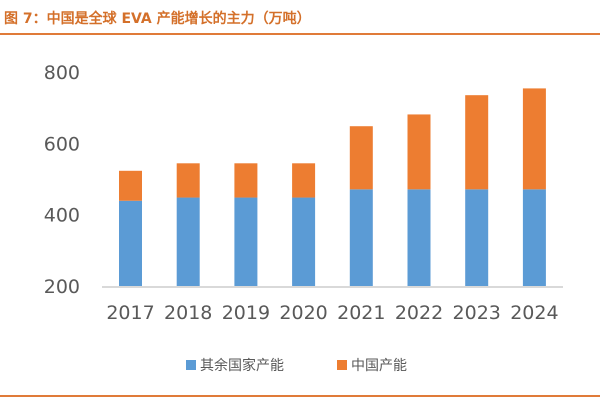  Describe the element at coordinates (188, 313) in the screenshot. I see `x-tick-label: 2018` at that location.